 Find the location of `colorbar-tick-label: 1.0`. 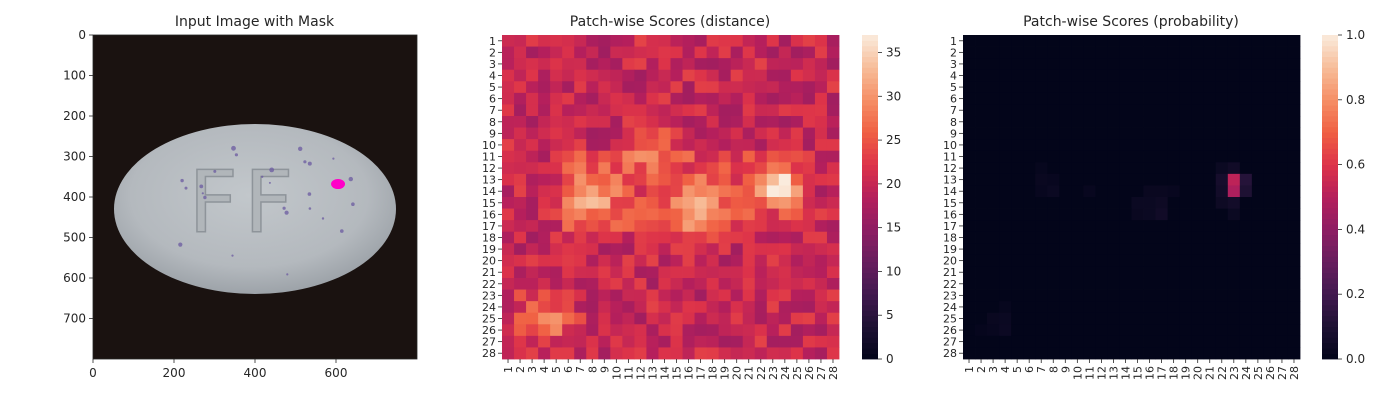

colorbar-tick-label: 1.0 is located at coordinates (1355, 35).